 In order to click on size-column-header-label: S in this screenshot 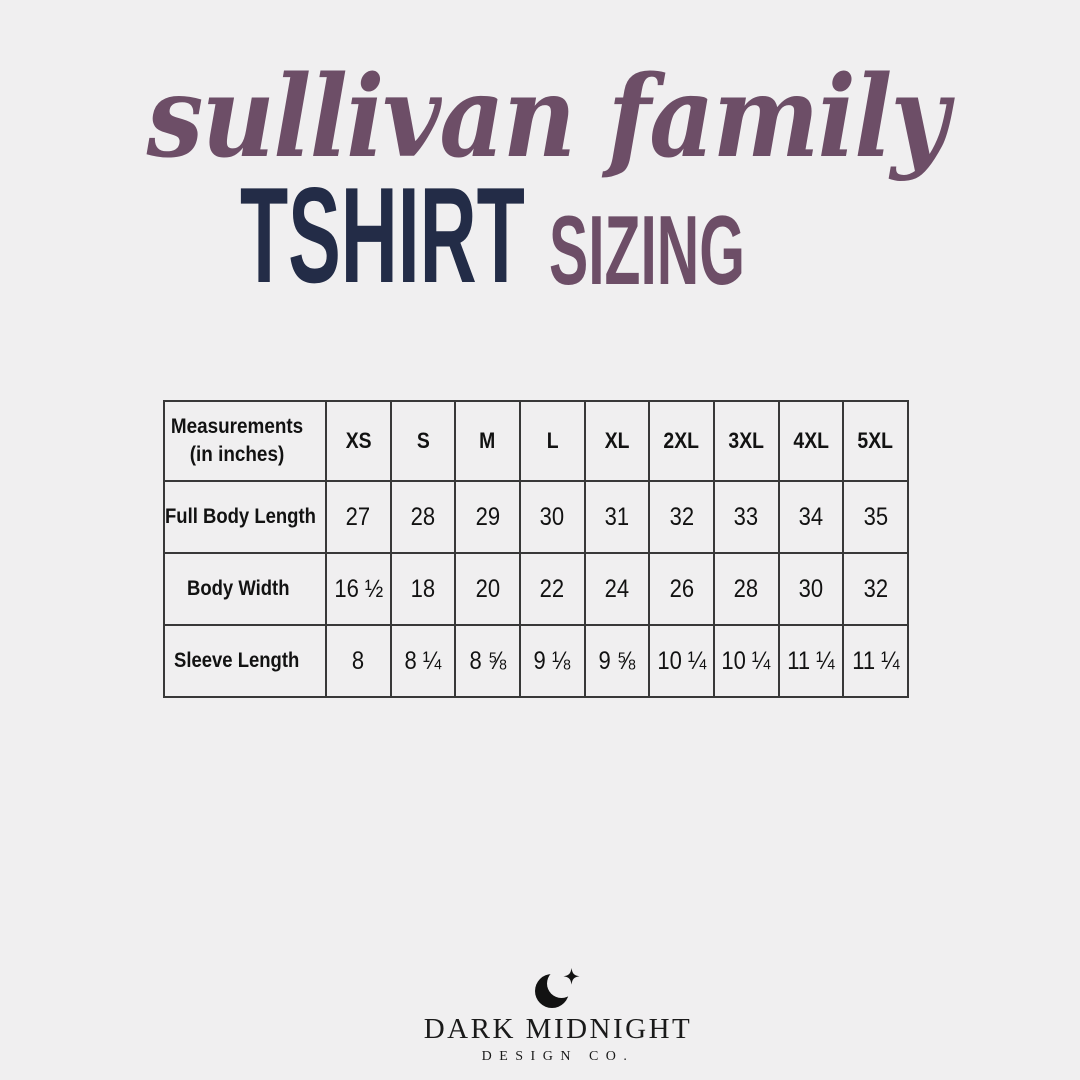, I will do `click(423, 440)`.